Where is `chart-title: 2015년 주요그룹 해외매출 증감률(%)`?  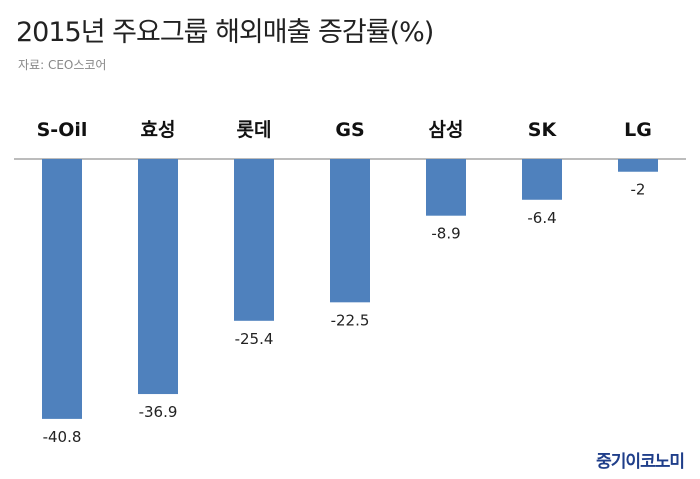 chart-title: 2015년 주요그룹 해외매출 증감률(%) is located at coordinates (225, 32).